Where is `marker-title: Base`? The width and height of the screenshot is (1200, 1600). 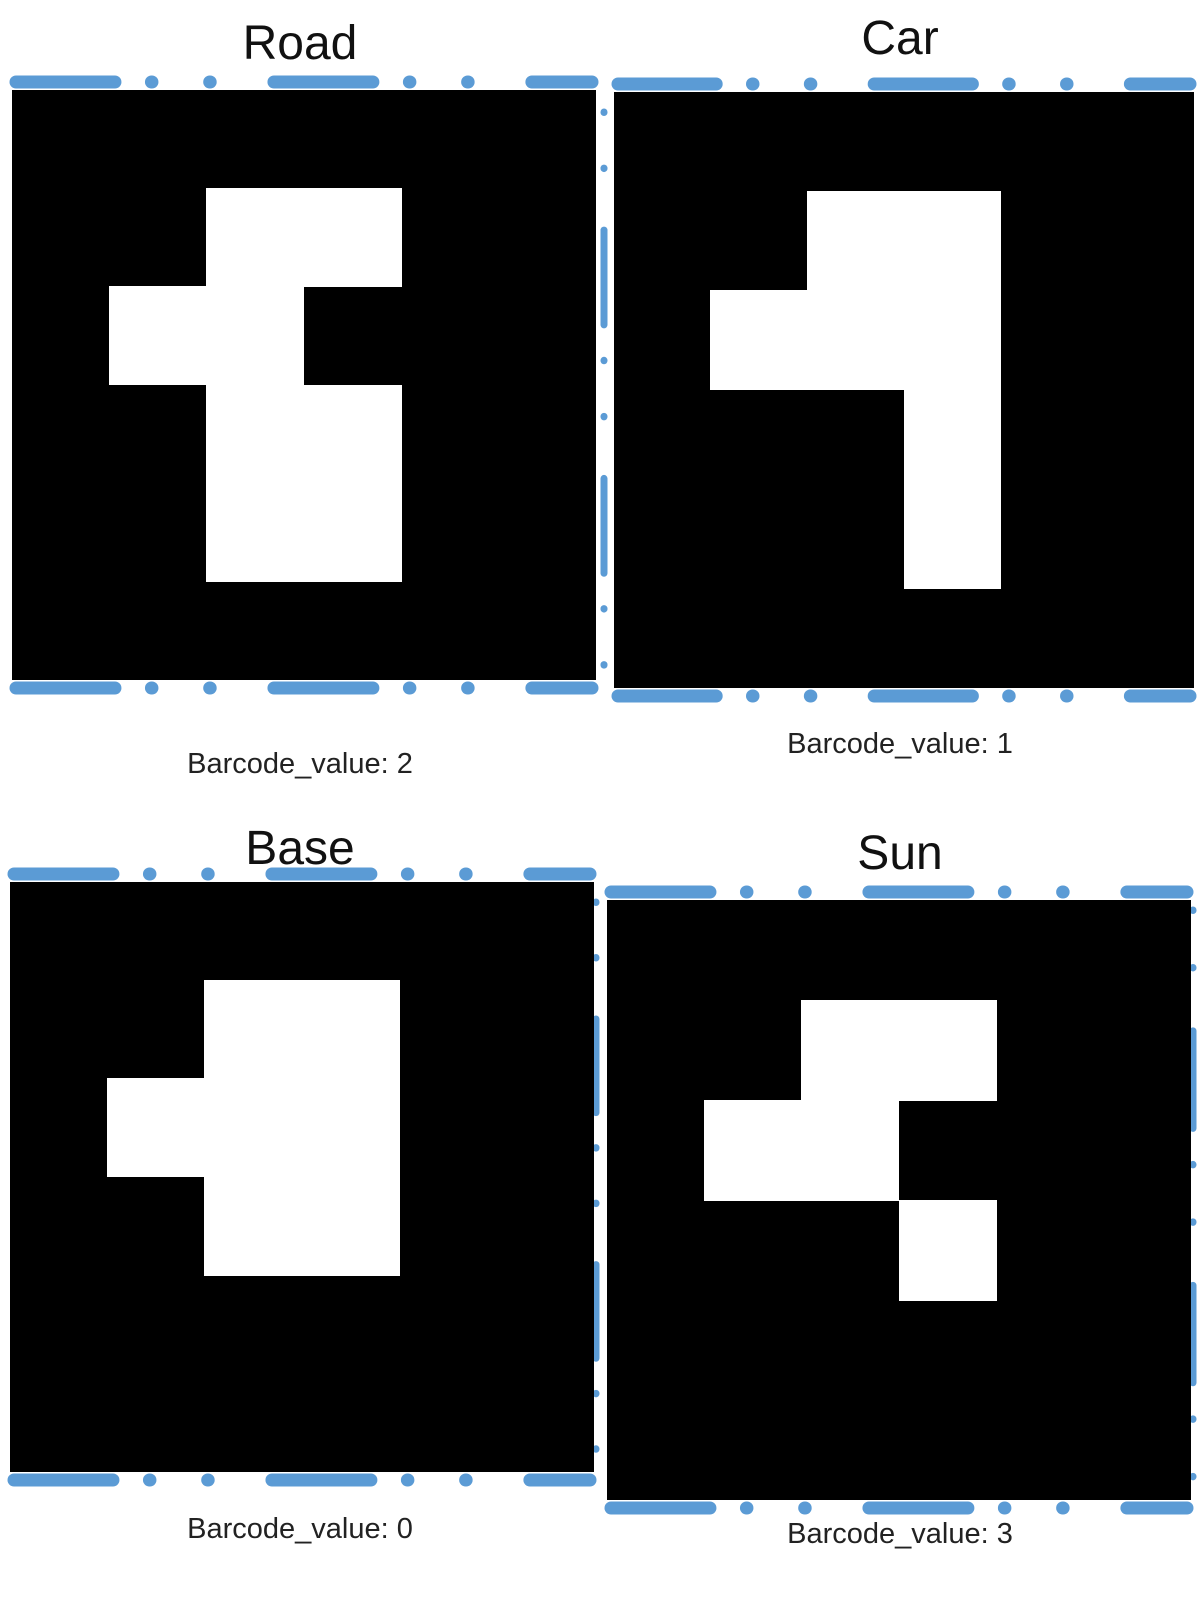
marker-title: Base is located at coordinates (300, 848).